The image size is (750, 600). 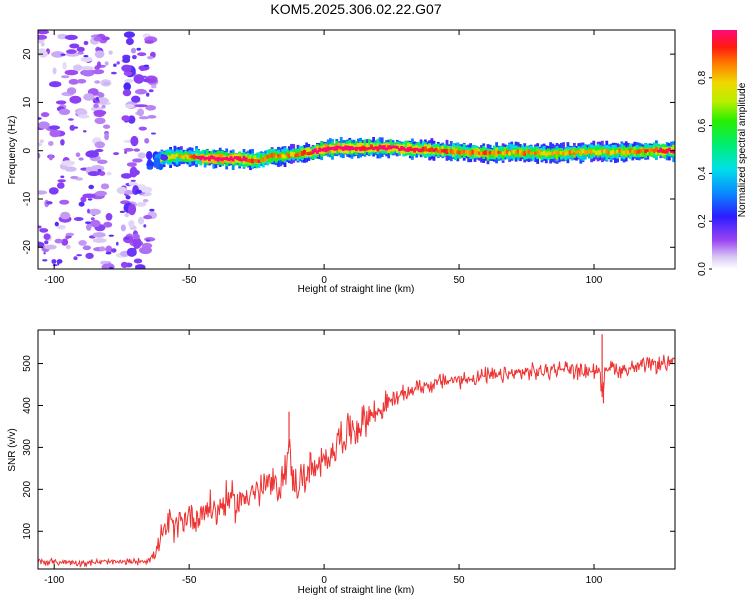 I want to click on x-tick-label: 0, so click(x=324, y=280).